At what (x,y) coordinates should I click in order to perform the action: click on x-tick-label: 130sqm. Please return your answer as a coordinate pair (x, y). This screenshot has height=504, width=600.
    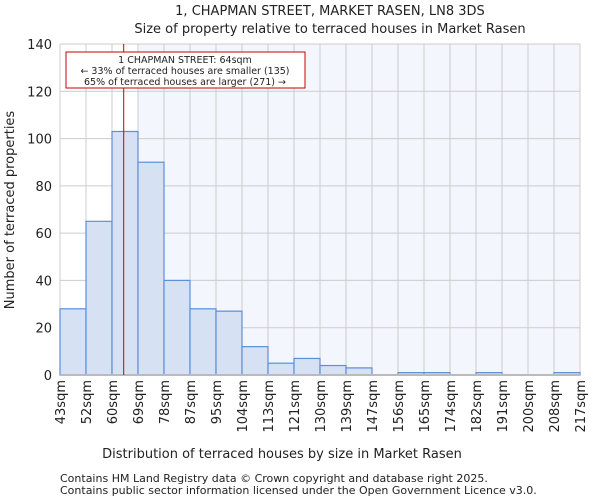
    Looking at the image, I should click on (321, 406).